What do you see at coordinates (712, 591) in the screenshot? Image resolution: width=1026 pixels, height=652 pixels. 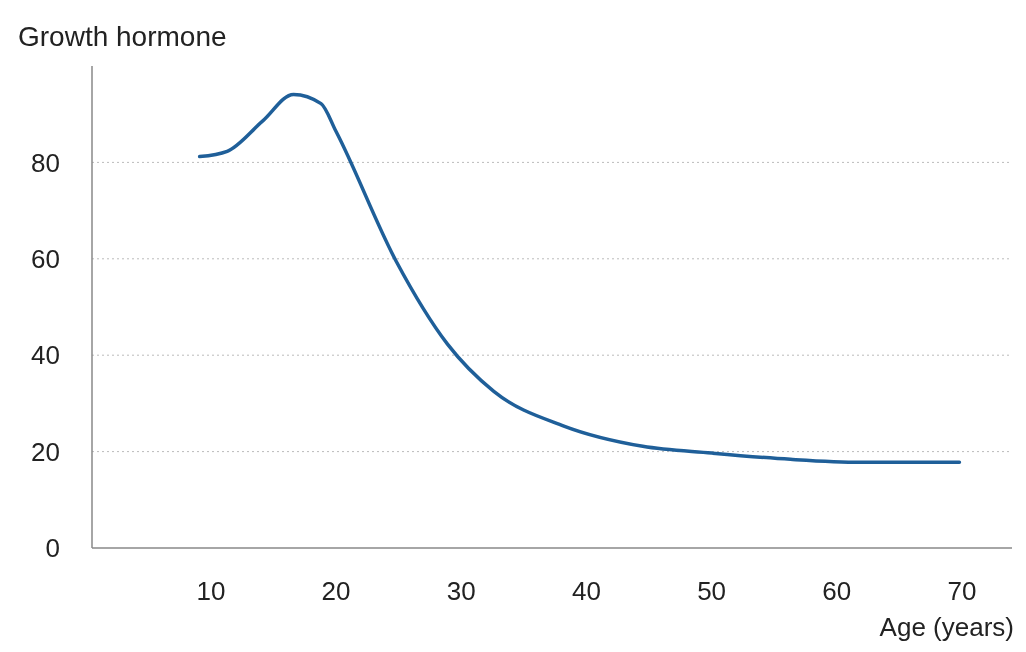 I see `x-tick-label: 50` at bounding box center [712, 591].